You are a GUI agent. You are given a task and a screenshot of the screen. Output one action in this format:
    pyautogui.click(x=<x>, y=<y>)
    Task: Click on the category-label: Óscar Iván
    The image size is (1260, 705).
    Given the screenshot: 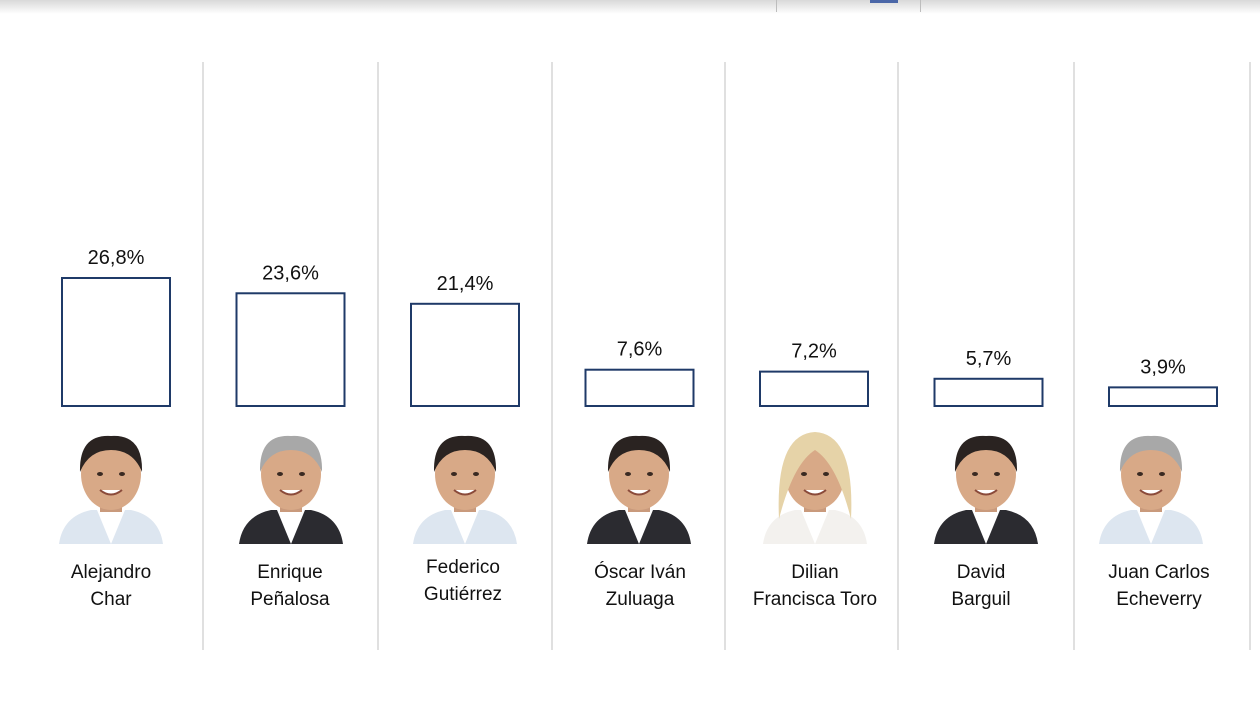 What is the action you would take?
    pyautogui.click(x=640, y=572)
    